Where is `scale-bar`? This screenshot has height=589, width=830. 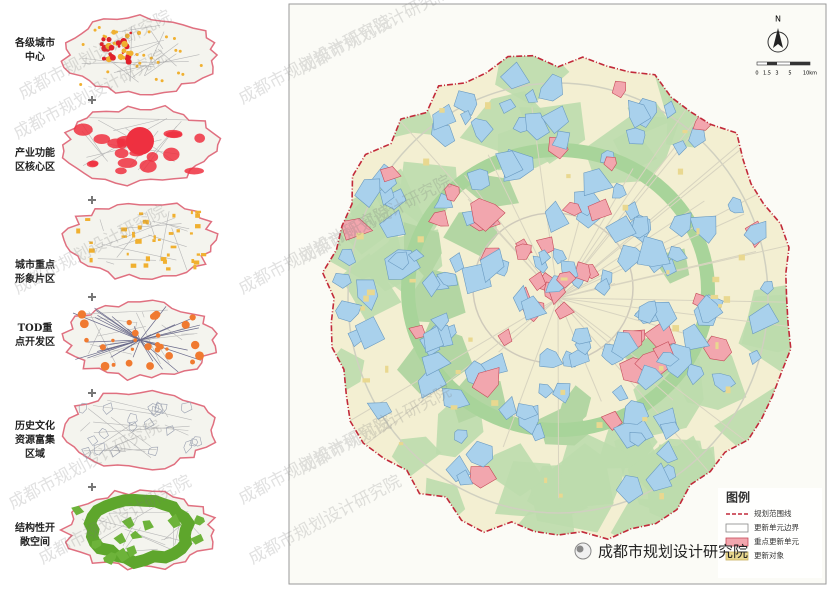
scale-bar is located at coordinates (800, 63).